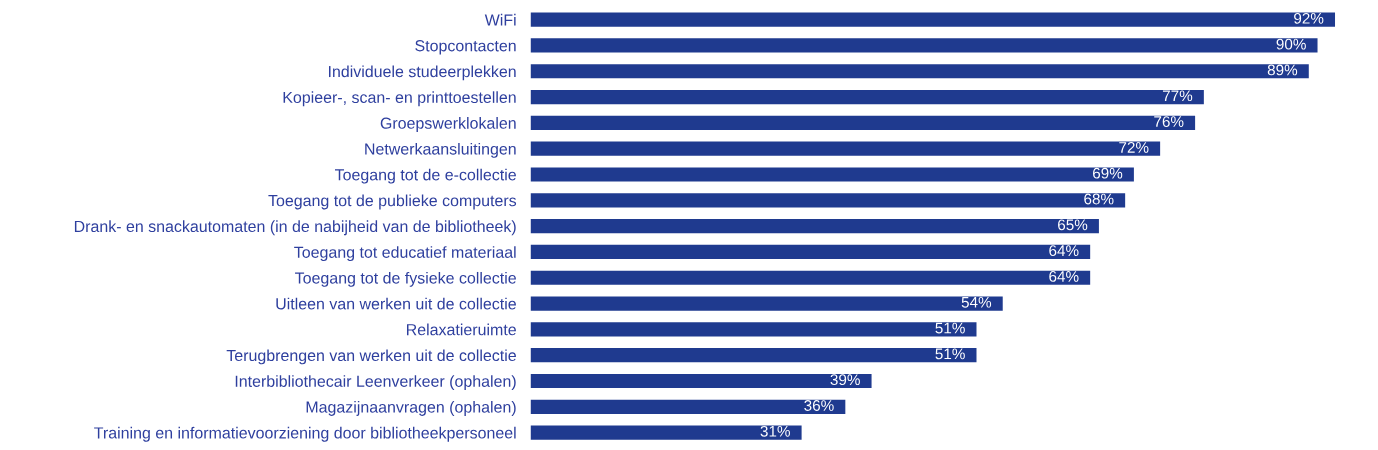 Image resolution: width=1378 pixels, height=450 pixels. I want to click on data-label: 36%, so click(819, 405).